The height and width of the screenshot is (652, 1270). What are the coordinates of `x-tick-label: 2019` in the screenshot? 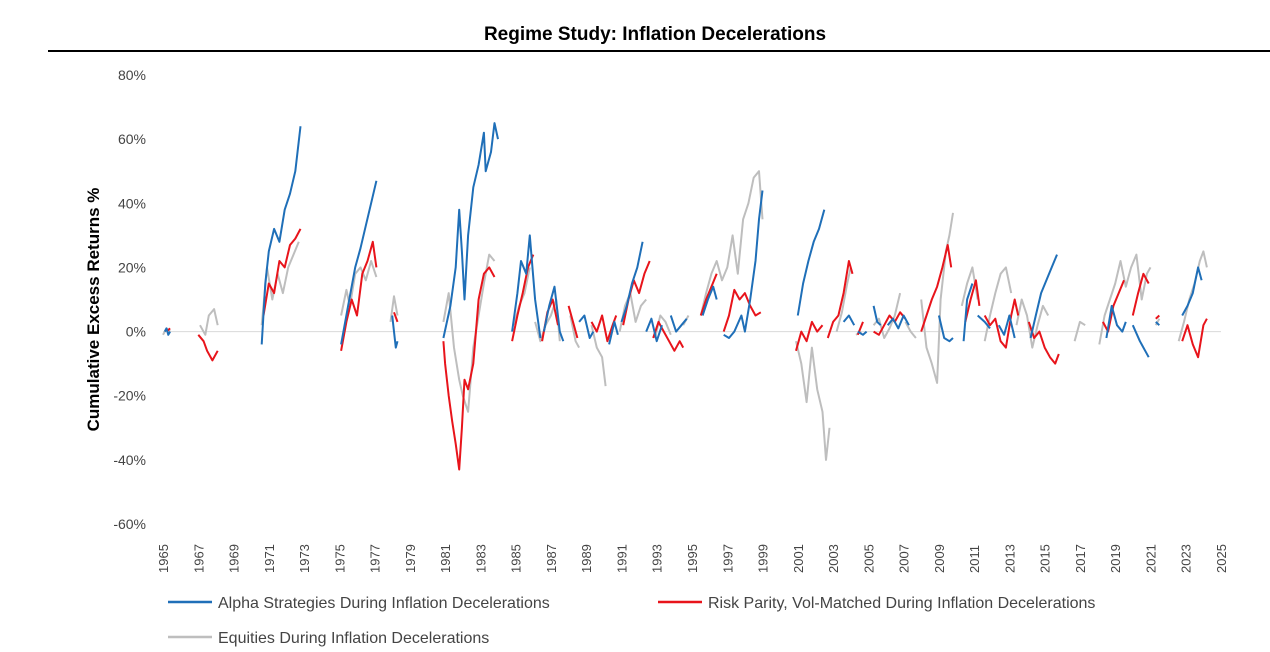 It's located at (1115, 558).